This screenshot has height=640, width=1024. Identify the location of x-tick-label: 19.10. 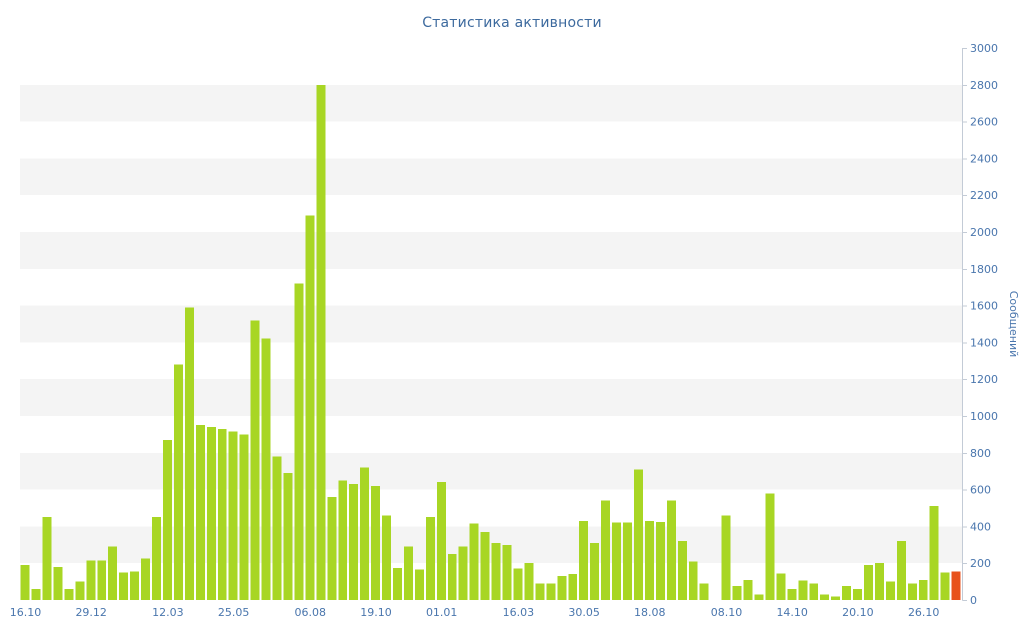
(376, 612).